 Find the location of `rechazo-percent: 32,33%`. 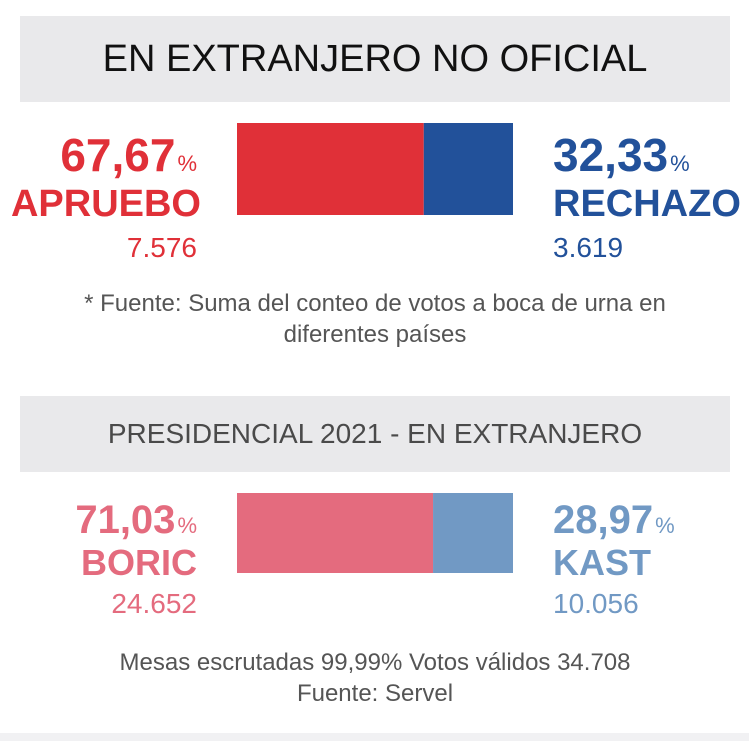

rechazo-percent: 32,33% is located at coordinates (621, 155).